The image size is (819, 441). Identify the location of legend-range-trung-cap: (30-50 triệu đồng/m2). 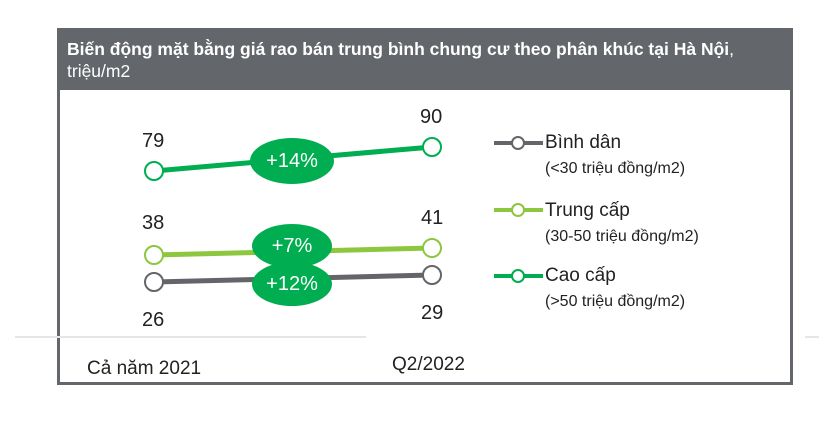
(622, 236).